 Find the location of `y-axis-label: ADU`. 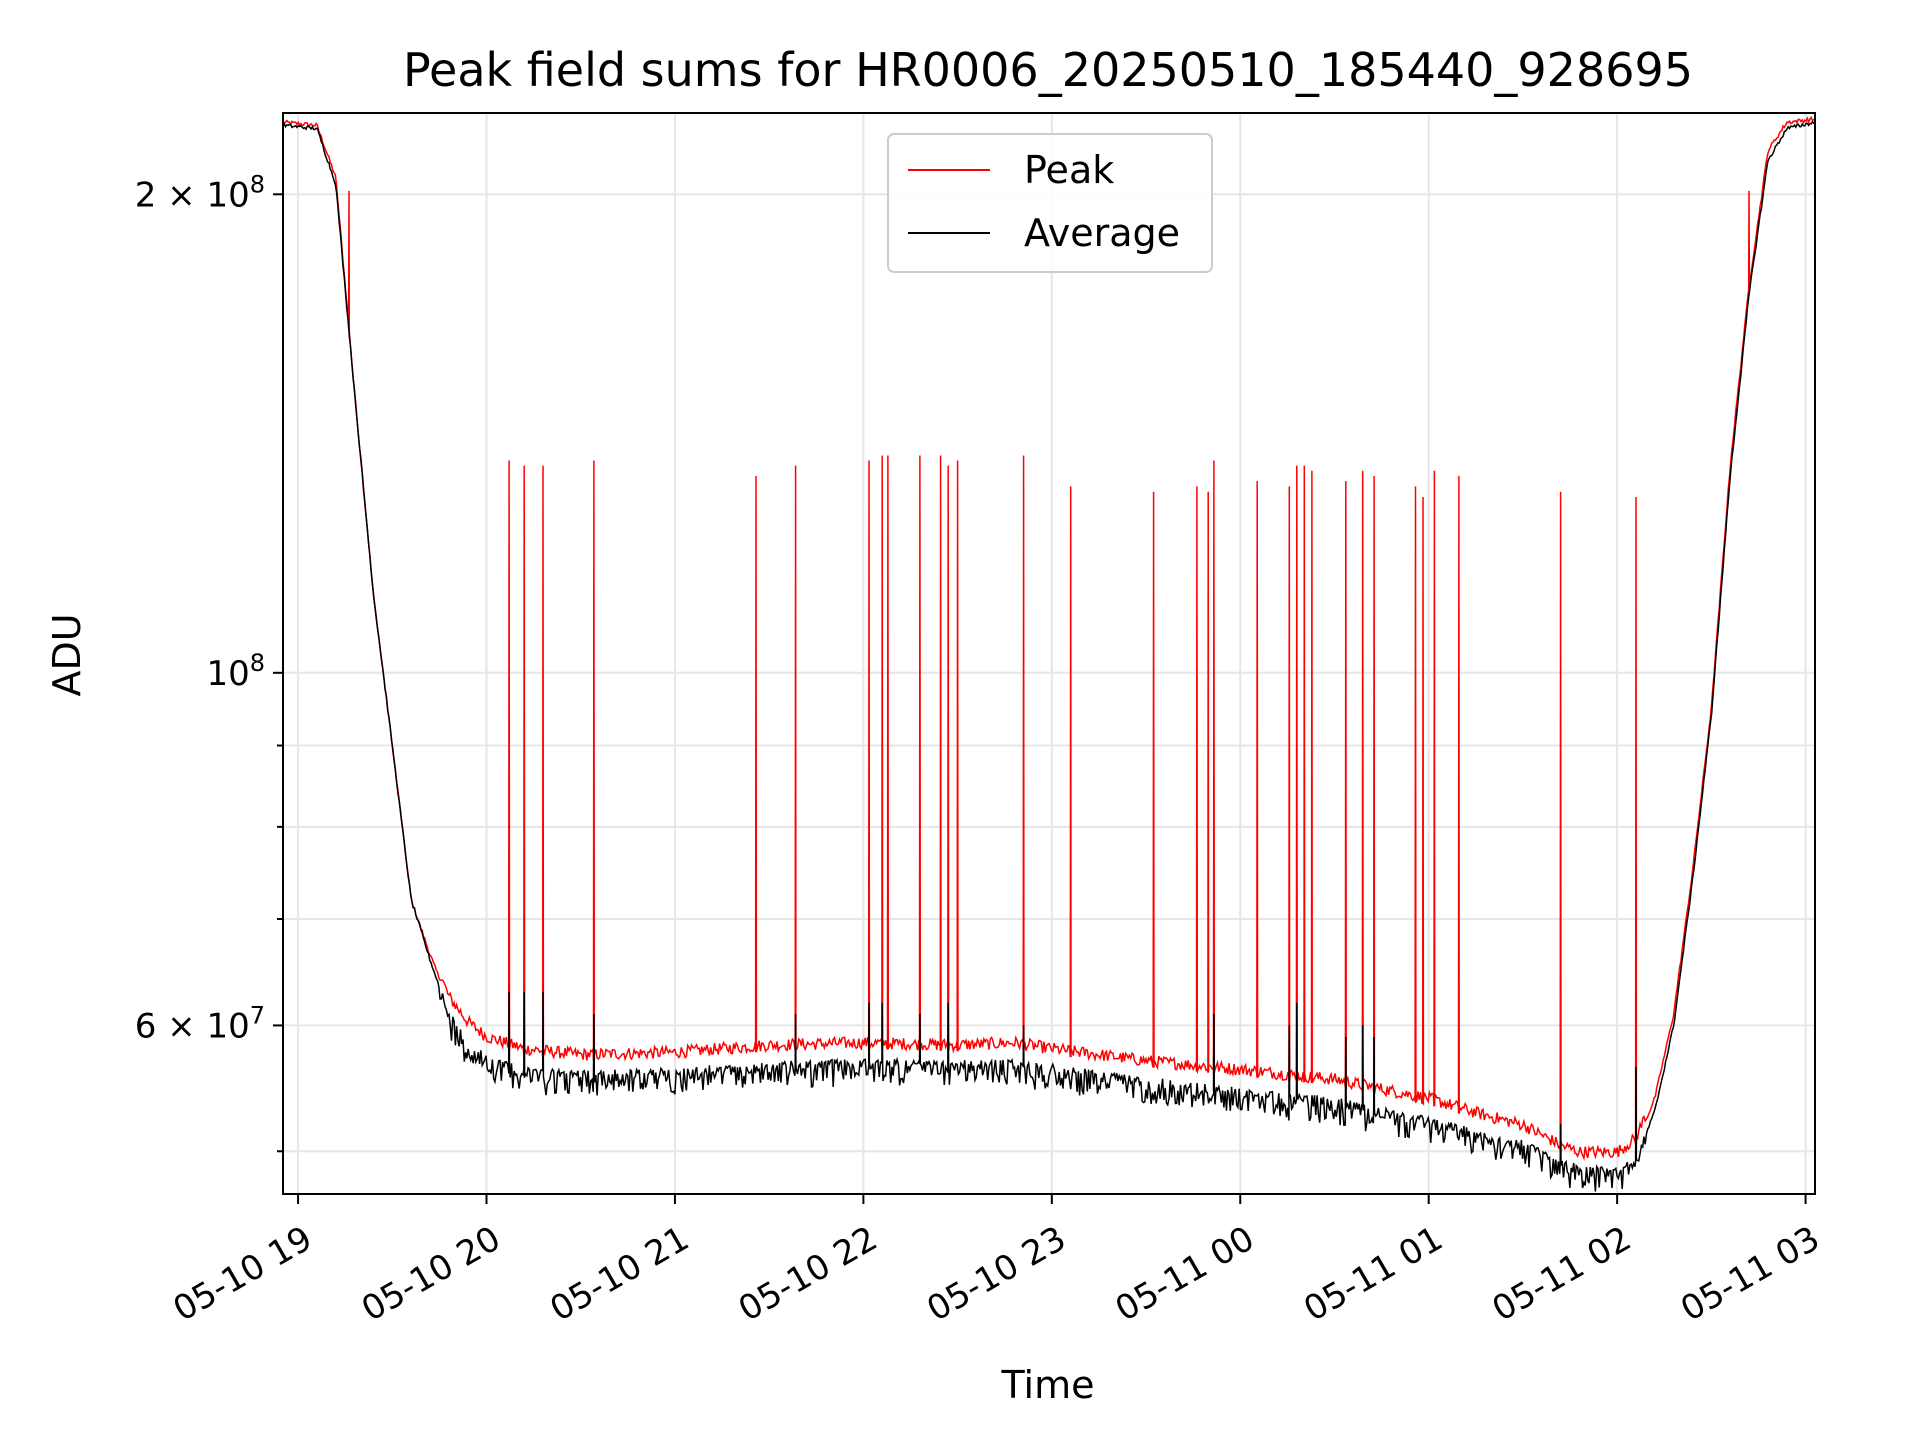

y-axis-label: ADU is located at coordinates (67, 654).